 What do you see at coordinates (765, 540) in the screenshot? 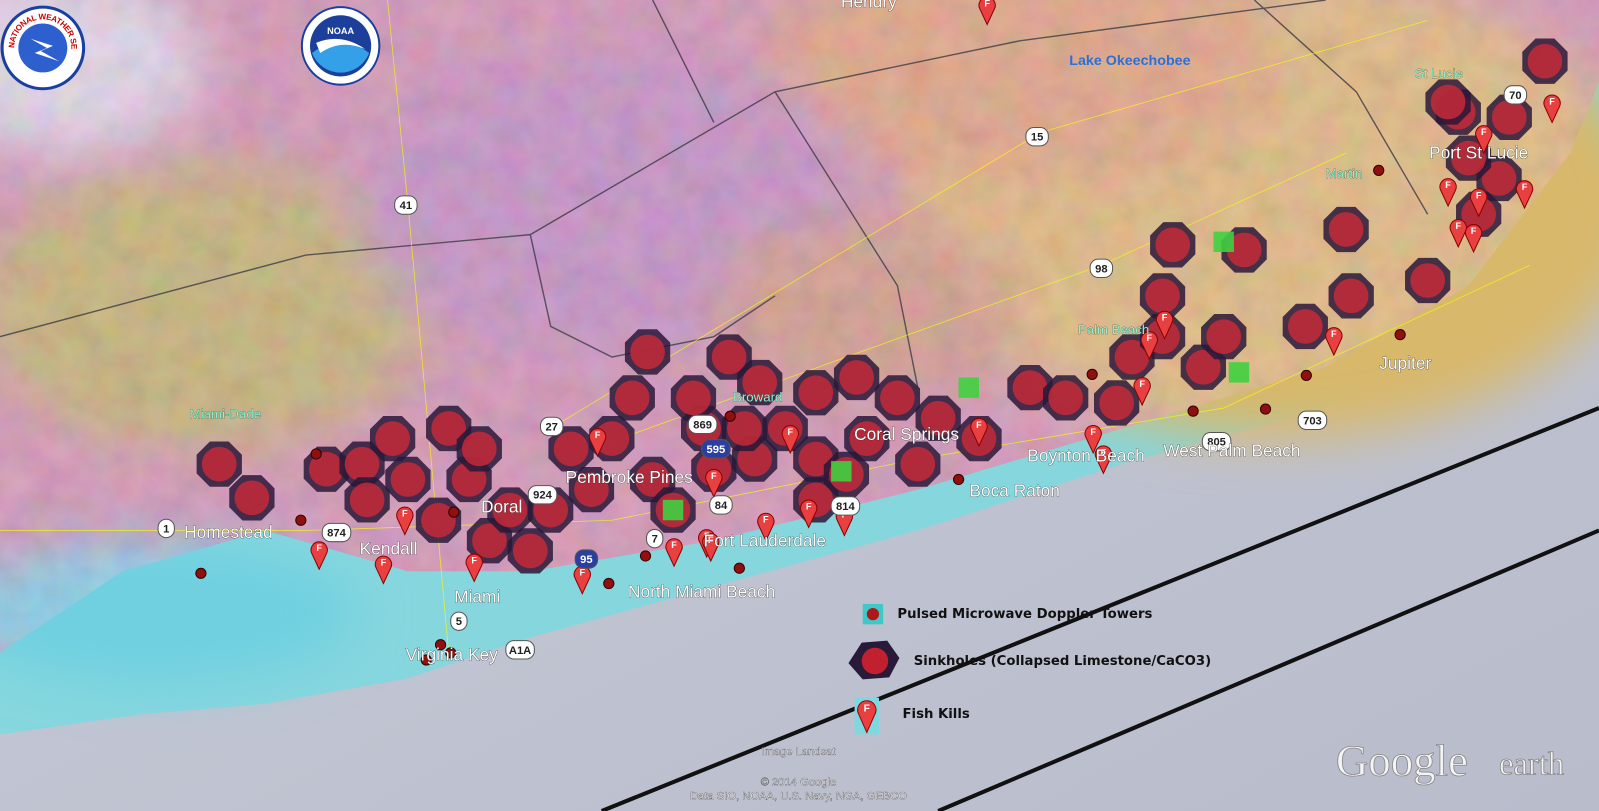
I see `place-label: Fort Lauderdale` at bounding box center [765, 540].